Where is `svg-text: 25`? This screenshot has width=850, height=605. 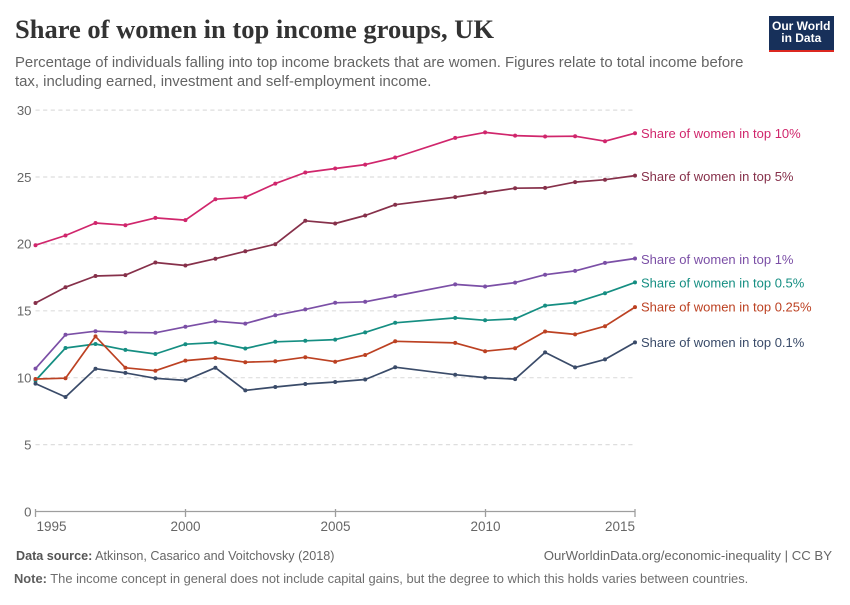 svg-text: 25 is located at coordinates (24, 177).